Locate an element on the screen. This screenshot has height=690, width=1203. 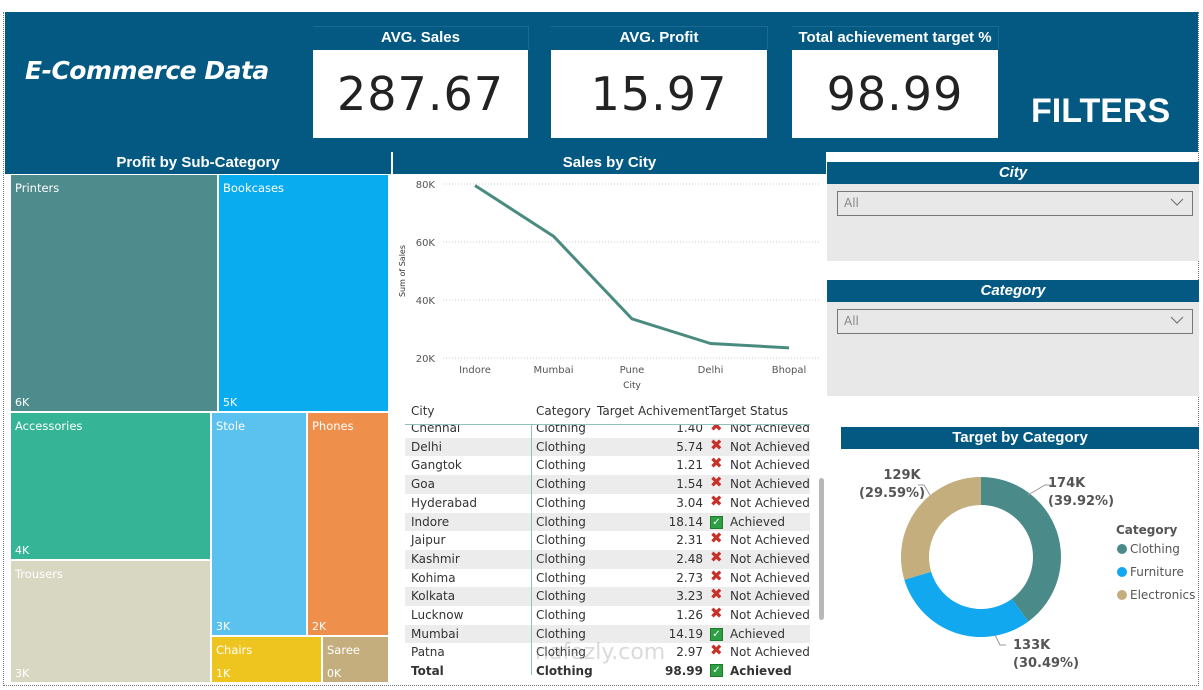
x-axis-label: City is located at coordinates (632, 386).